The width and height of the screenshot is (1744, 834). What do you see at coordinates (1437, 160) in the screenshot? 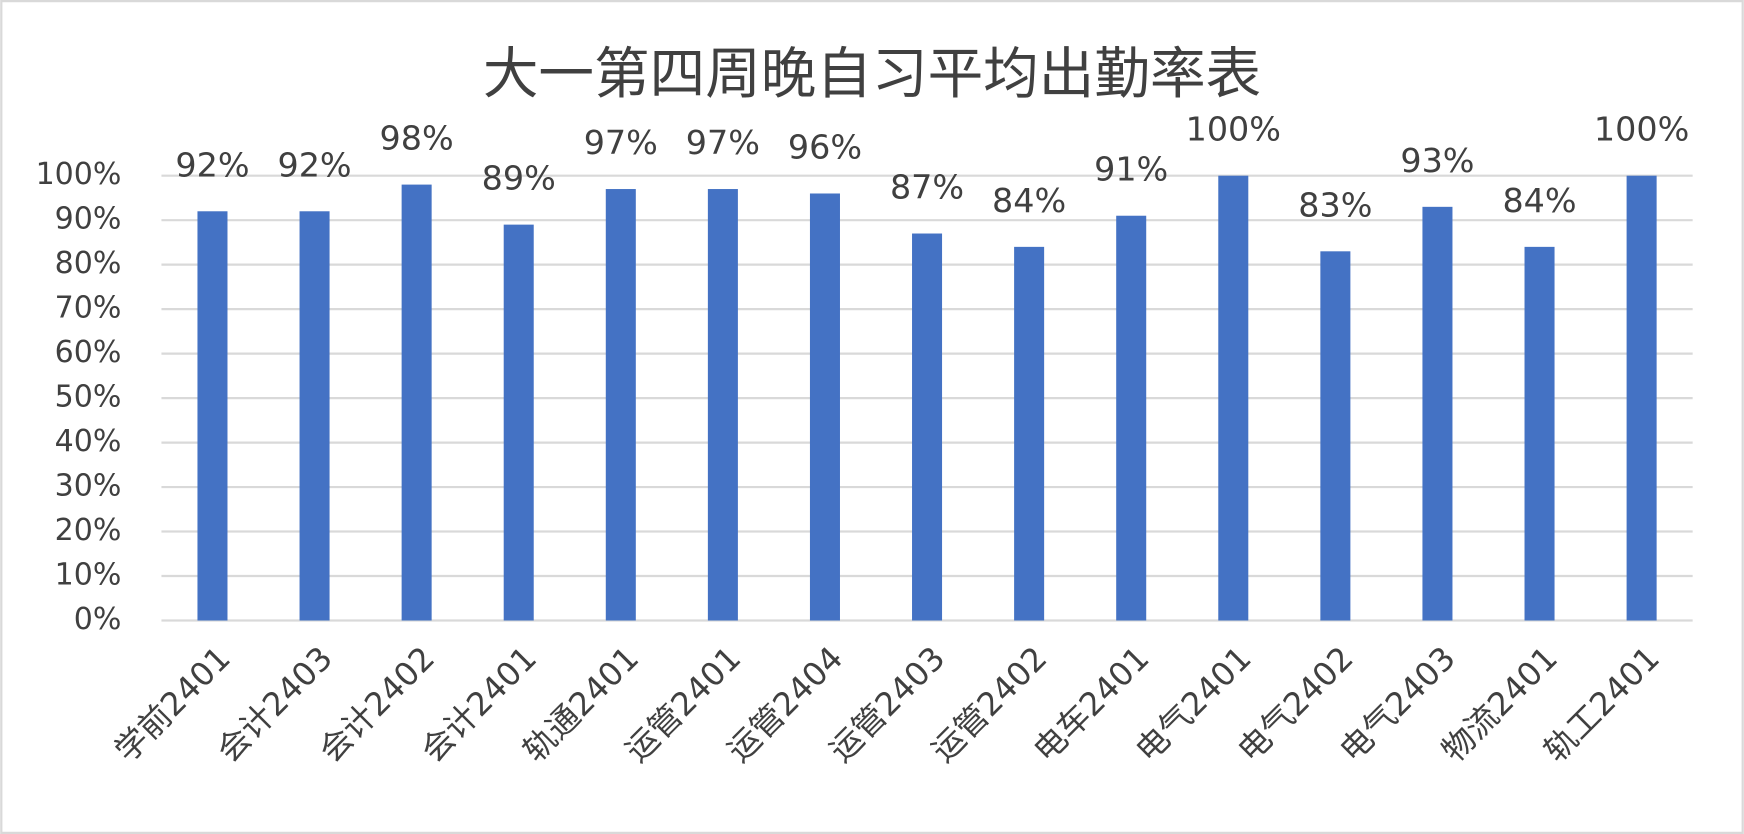
I see `data-label: 93%` at bounding box center [1437, 160].